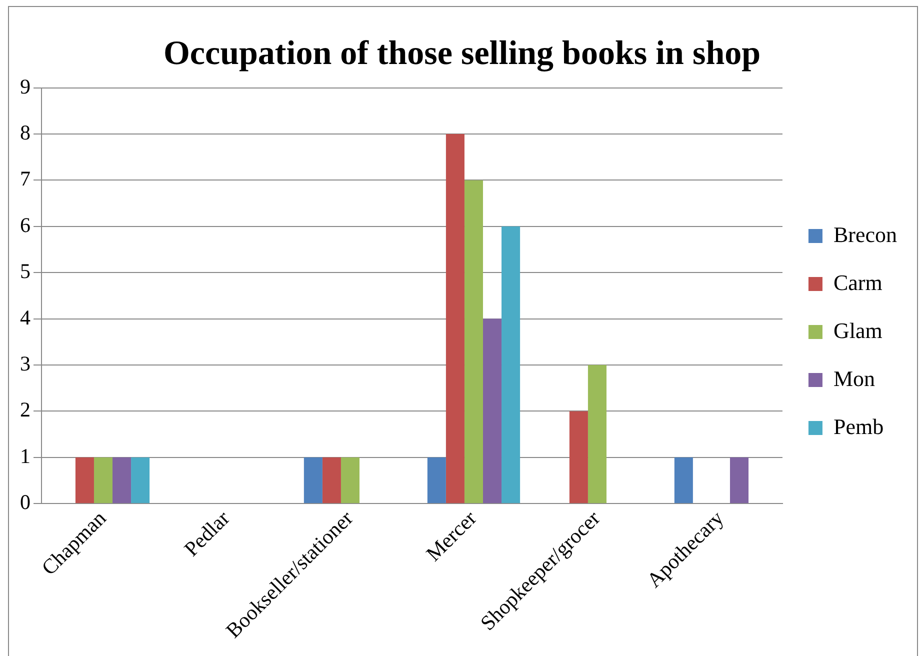 The height and width of the screenshot is (656, 920). I want to click on y-tick-label: 2, so click(25, 410).